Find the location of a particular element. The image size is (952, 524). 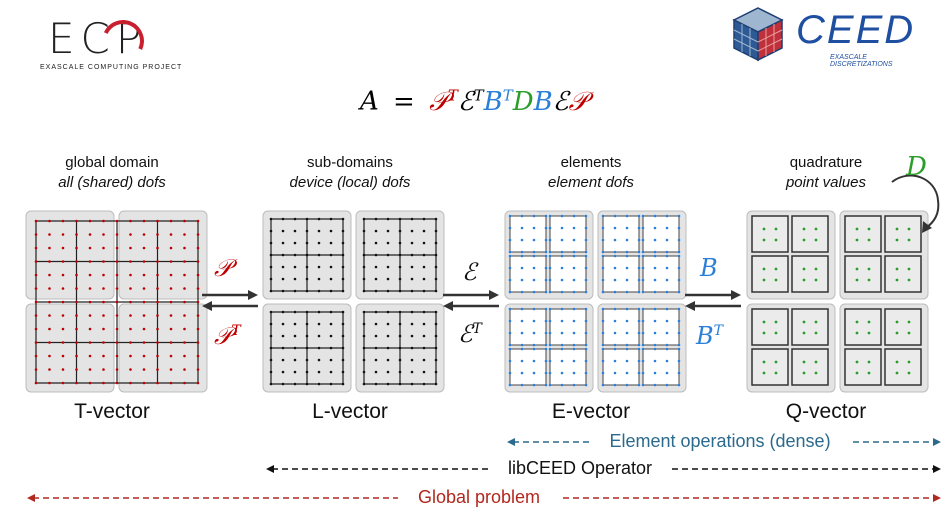

element-ops-span-label: Element operations (dense) is located at coordinates (720, 442).